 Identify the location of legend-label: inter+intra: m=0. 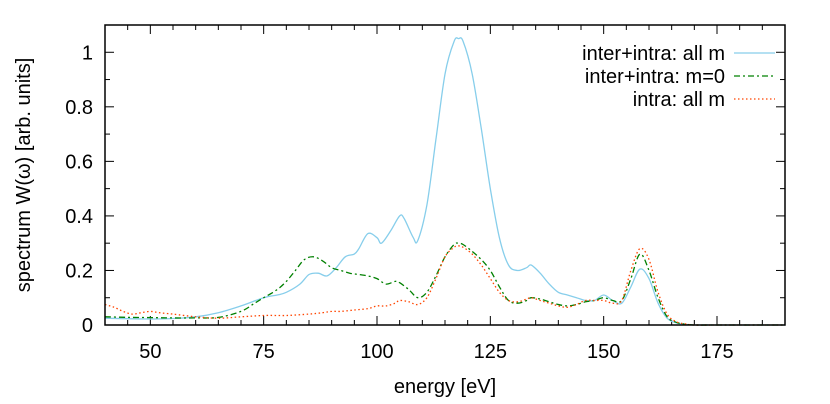
(655, 77).